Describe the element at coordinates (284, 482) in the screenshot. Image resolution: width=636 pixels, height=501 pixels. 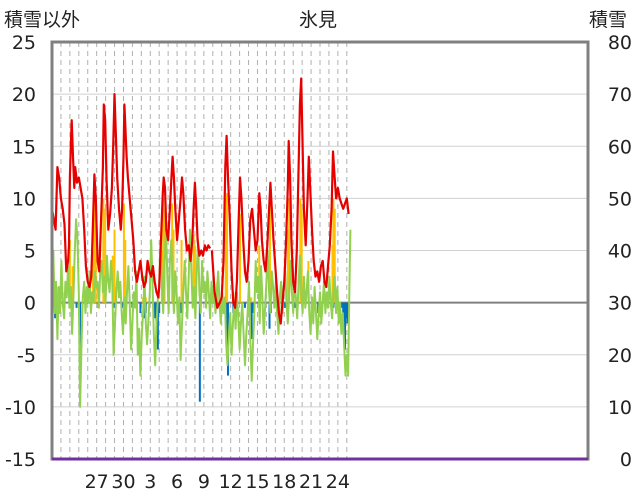
I see `x-tick-label: 18` at that location.